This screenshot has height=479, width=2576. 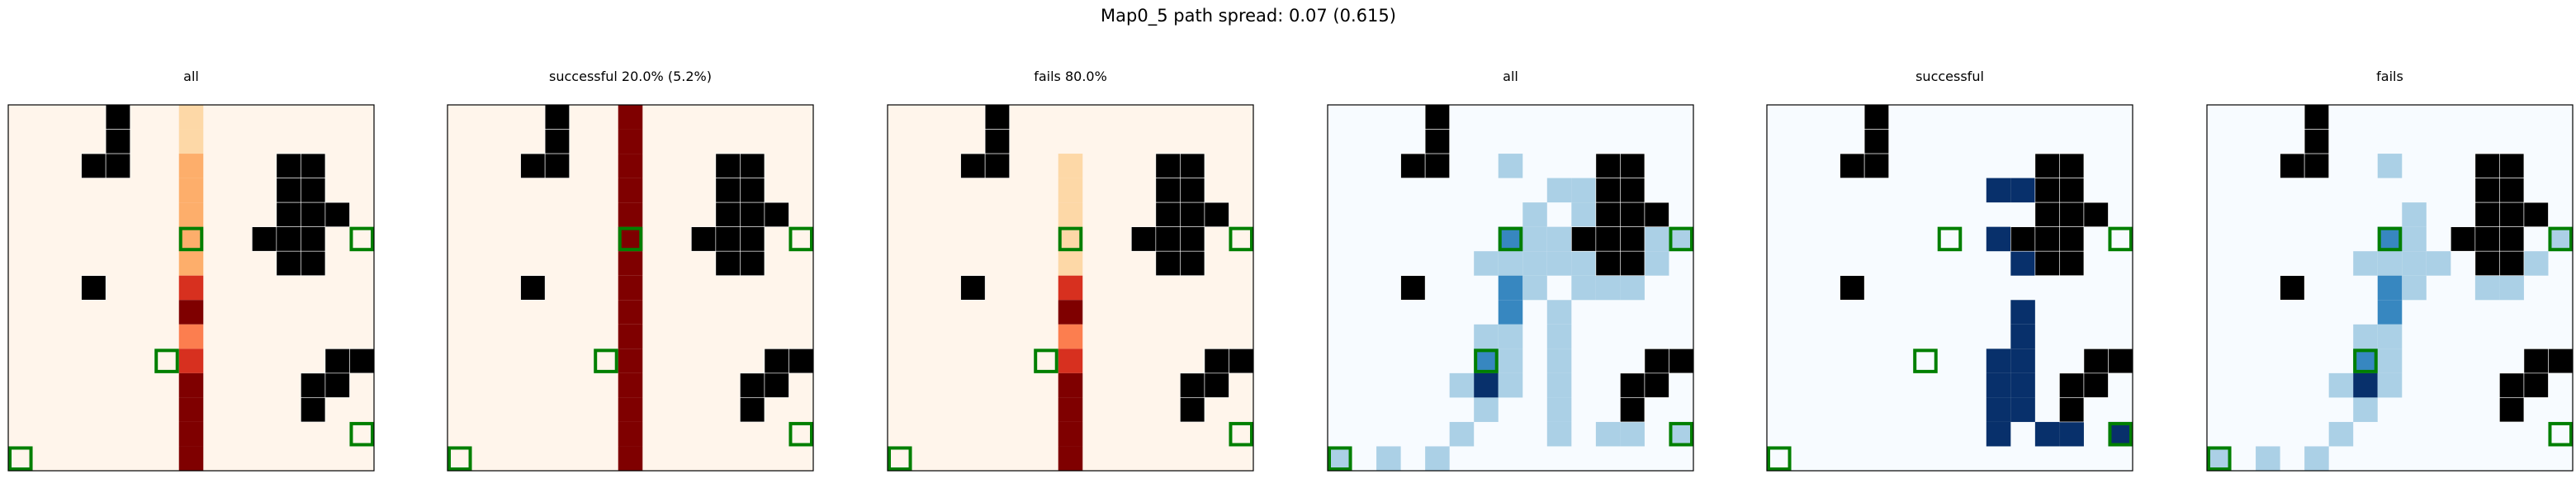 What do you see at coordinates (1070, 77) in the screenshot?
I see `panel-title: fails 80.0%` at bounding box center [1070, 77].